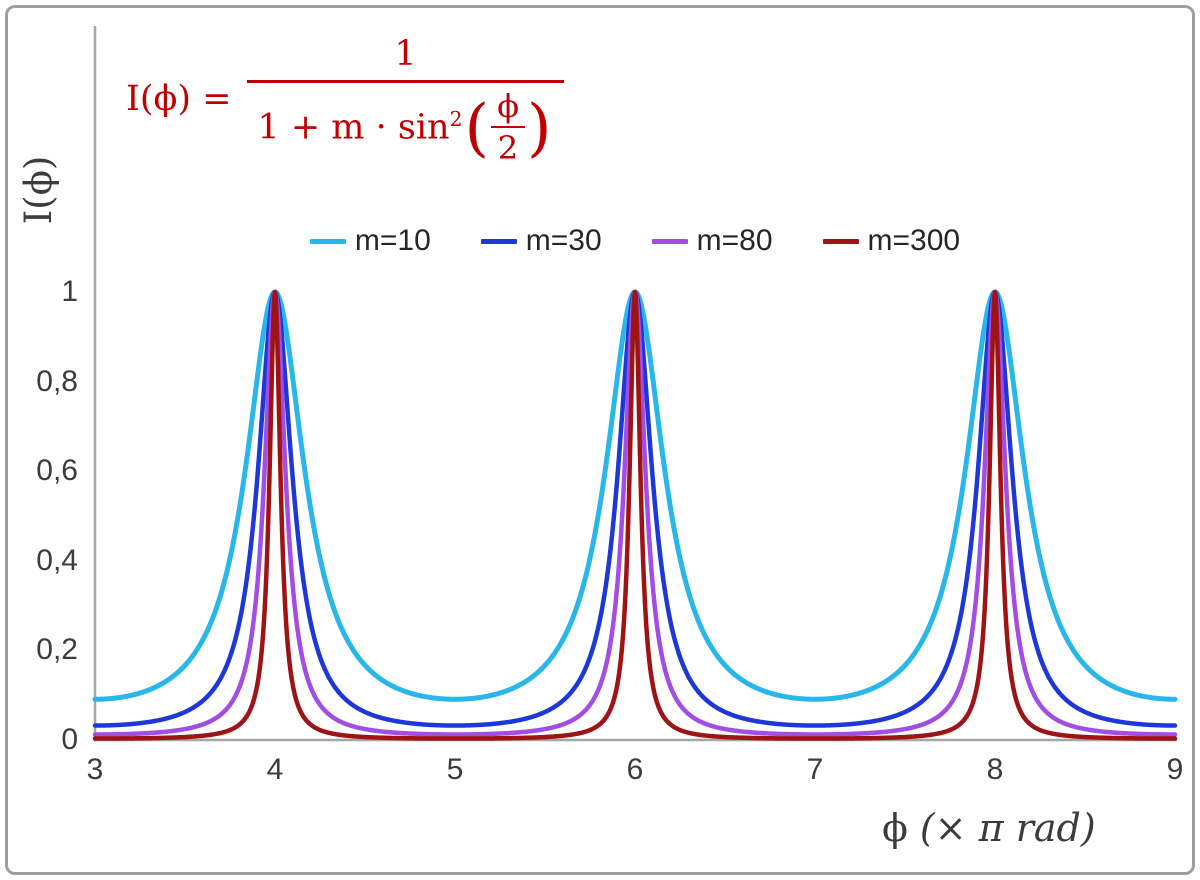 This screenshot has height=880, width=1200. What do you see at coordinates (179, 99) in the screenshot?
I see `formula-lhs: I(ϕ) =` at bounding box center [179, 99].